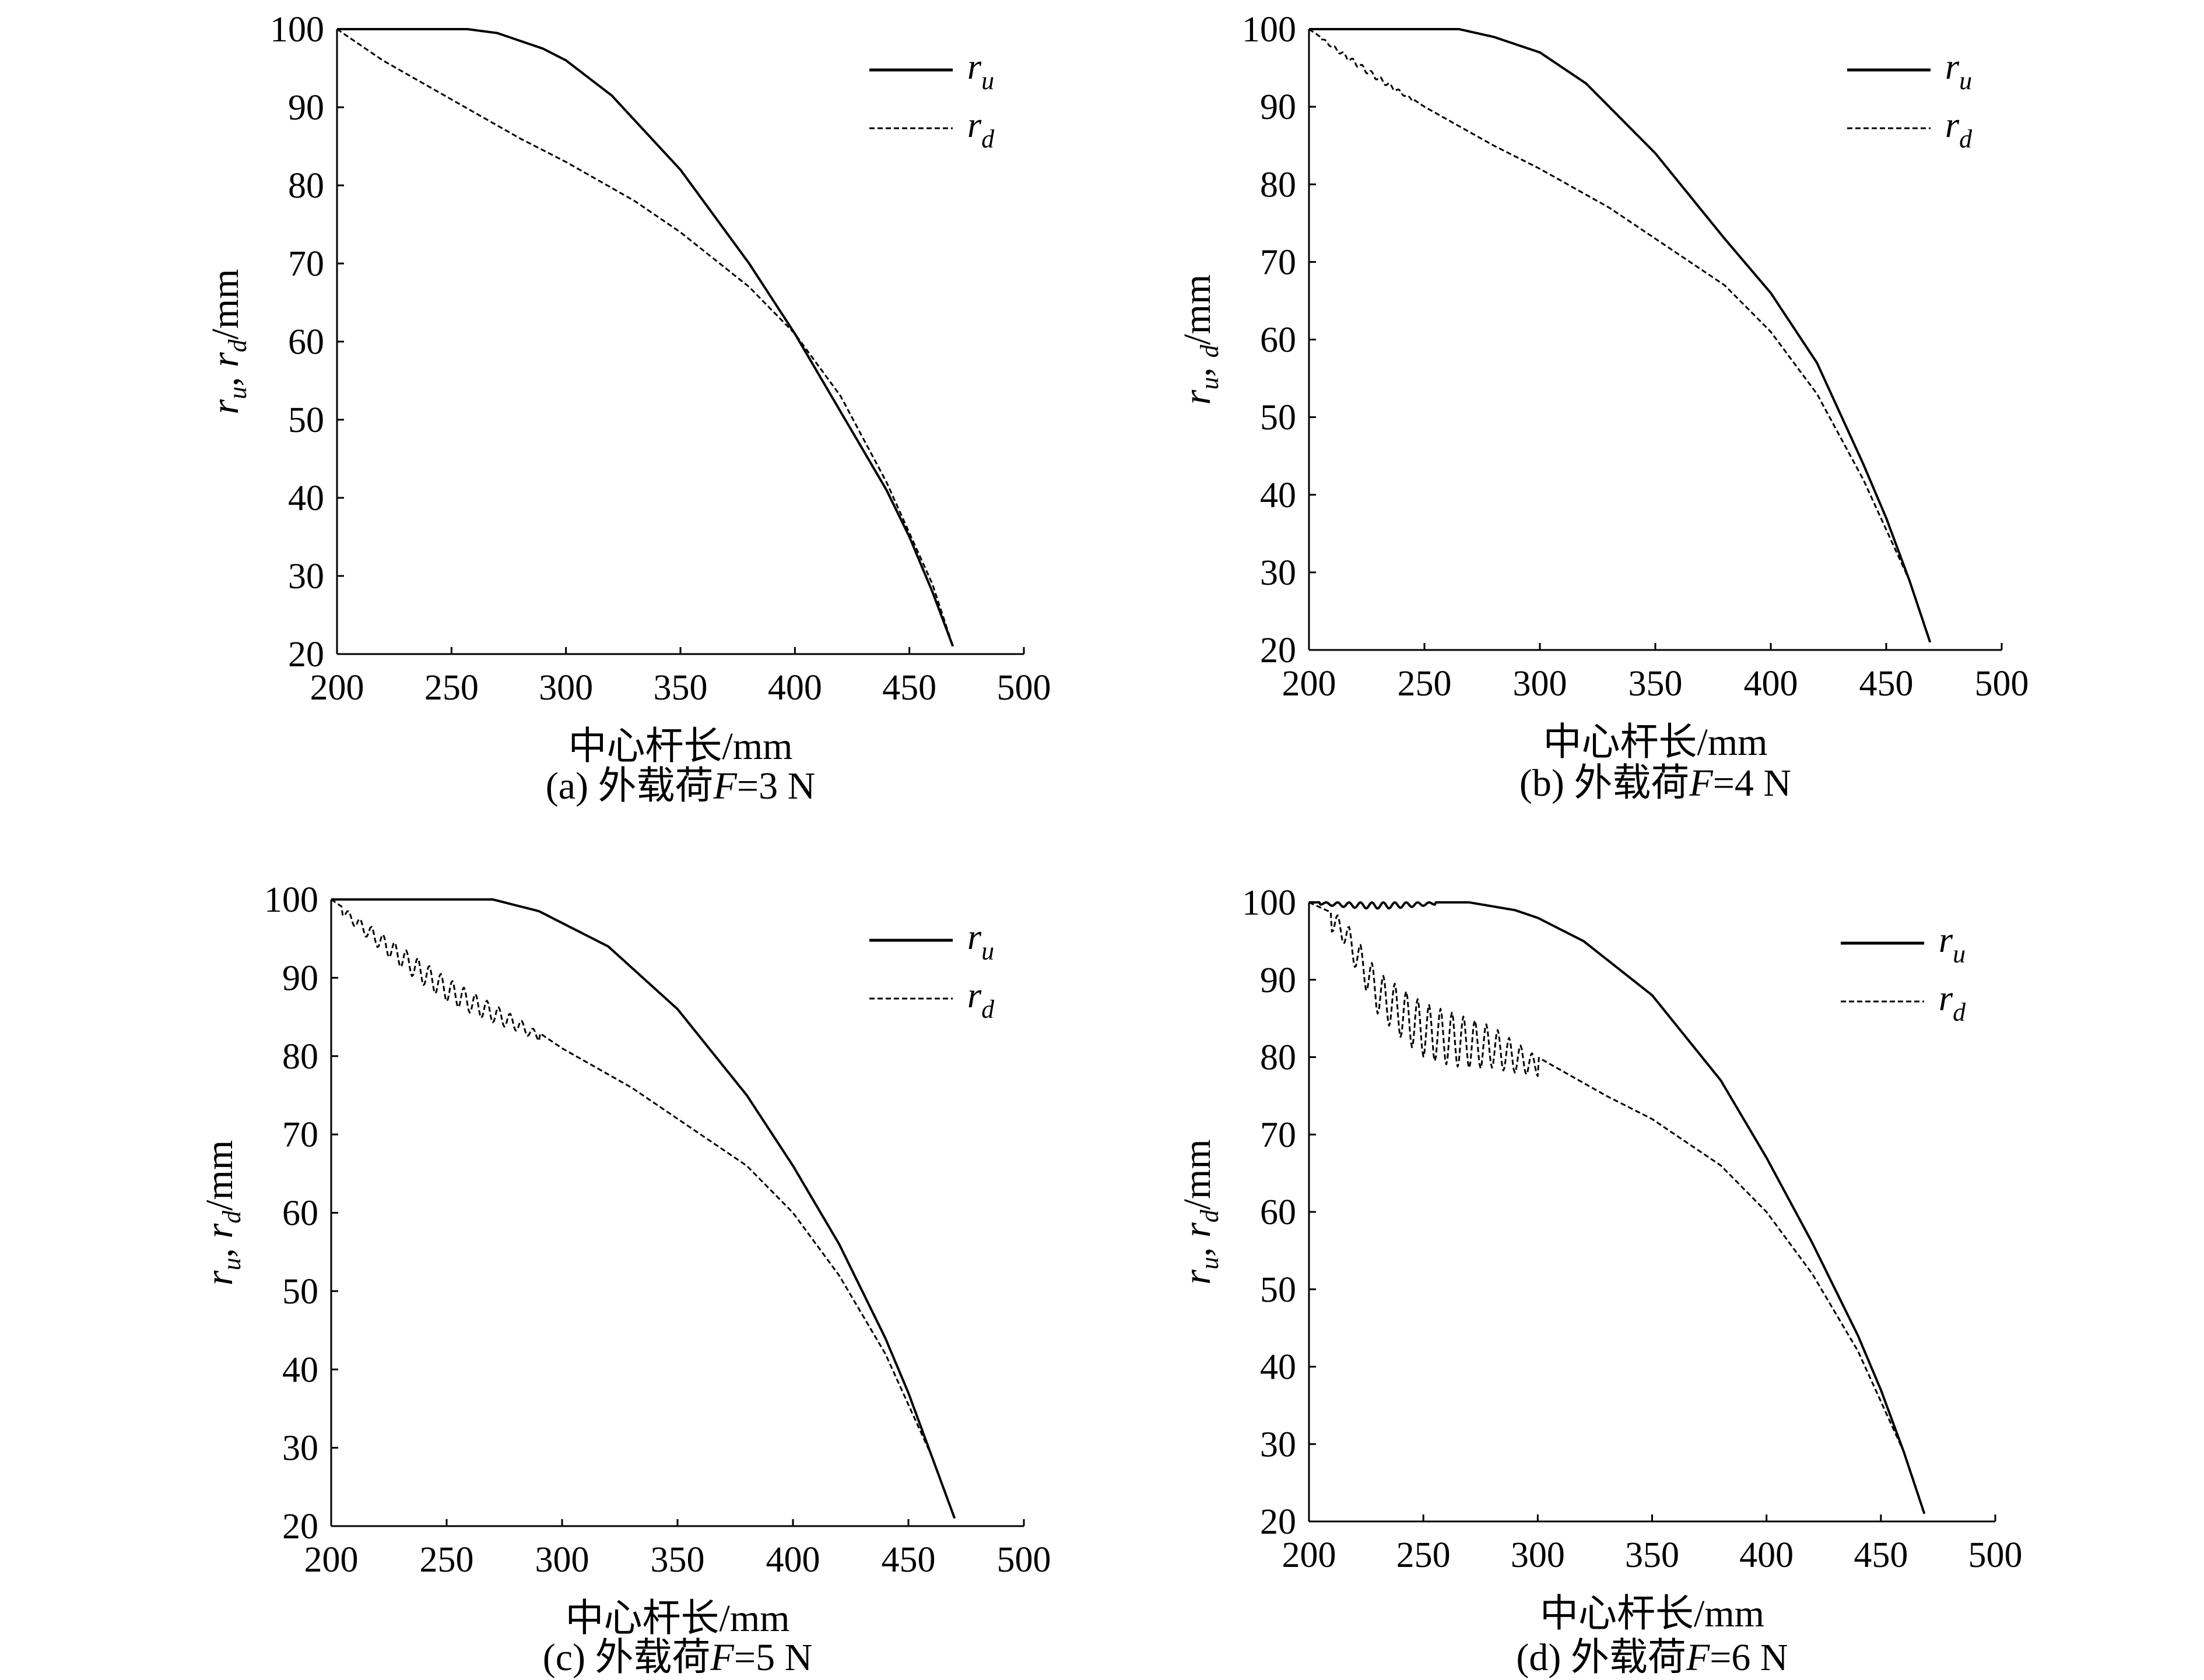 This screenshot has width=2204, height=1680. What do you see at coordinates (1601, 1657) in the screenshot?
I see `caption-prefix: (d) 外载荷` at bounding box center [1601, 1657].